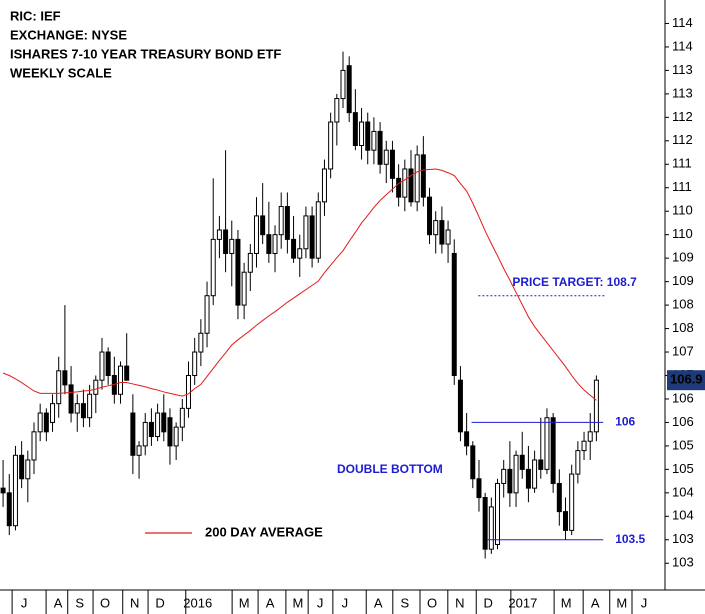 The height and width of the screenshot is (614, 705). I want to click on y-tick-label: 107, so click(683, 350).